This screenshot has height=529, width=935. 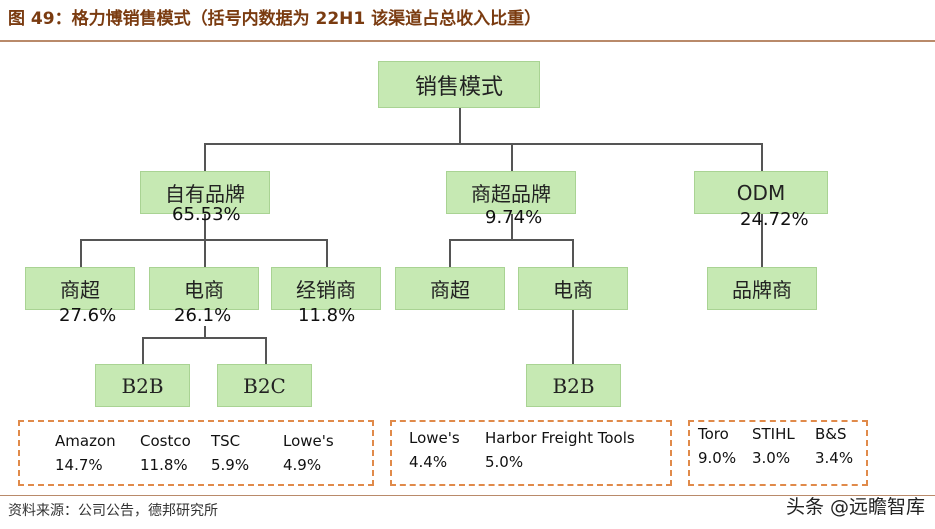 I want to click on node-sm-b2b: B2B, so click(x=573, y=385).